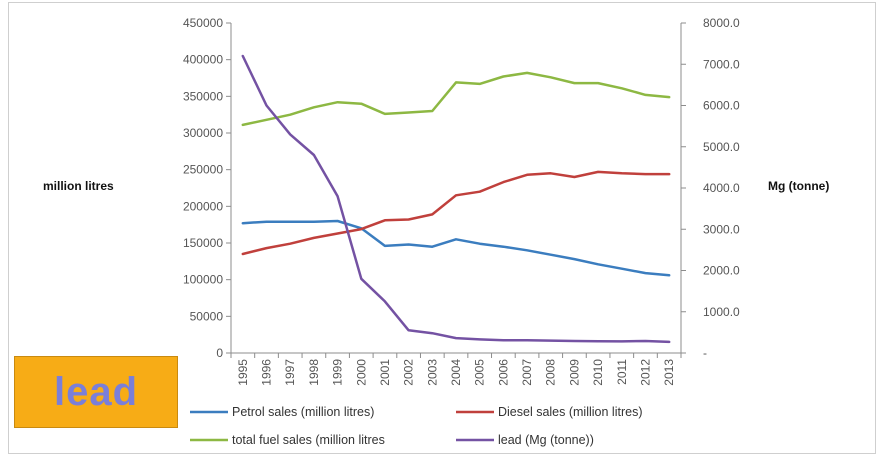 The height and width of the screenshot is (459, 882). What do you see at coordinates (574, 372) in the screenshot?
I see `x-tick-label: 2009` at bounding box center [574, 372].